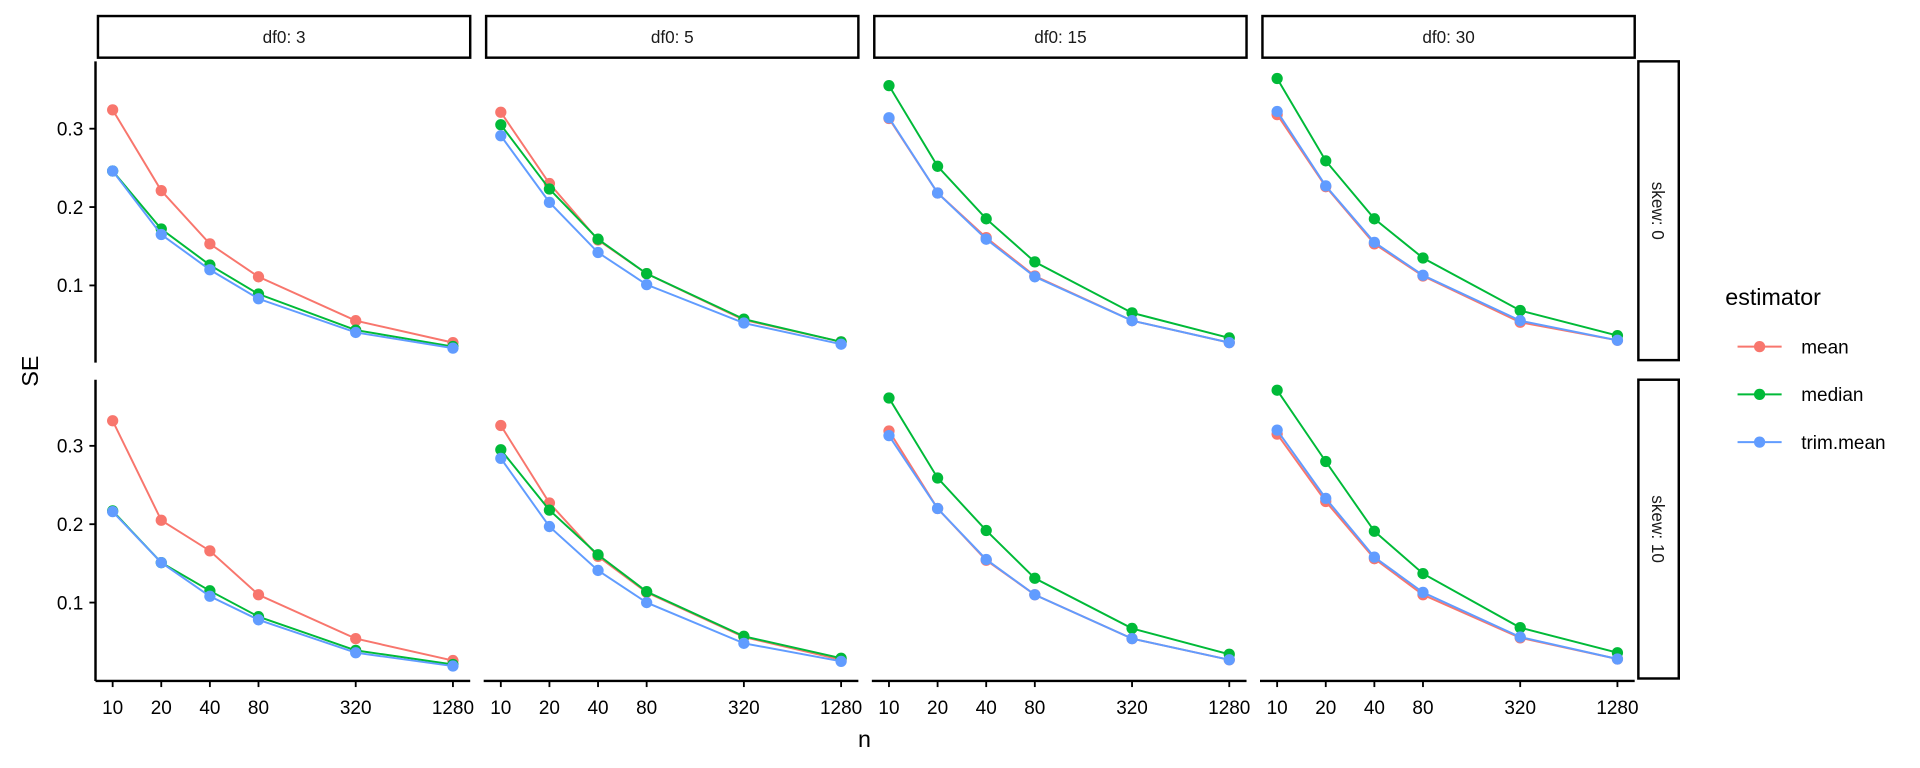  I want to click on facet-strip-column: df0: 3, so click(284, 36).